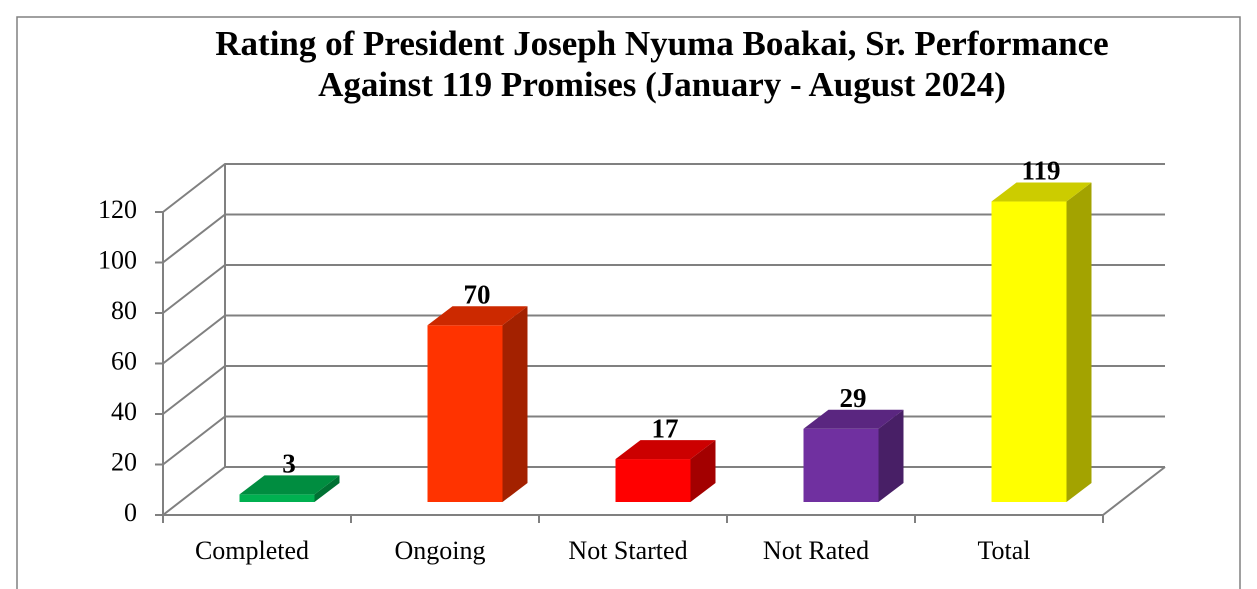 The width and height of the screenshot is (1257, 589). What do you see at coordinates (117, 259) in the screenshot?
I see `y-tick-label: 100` at bounding box center [117, 259].